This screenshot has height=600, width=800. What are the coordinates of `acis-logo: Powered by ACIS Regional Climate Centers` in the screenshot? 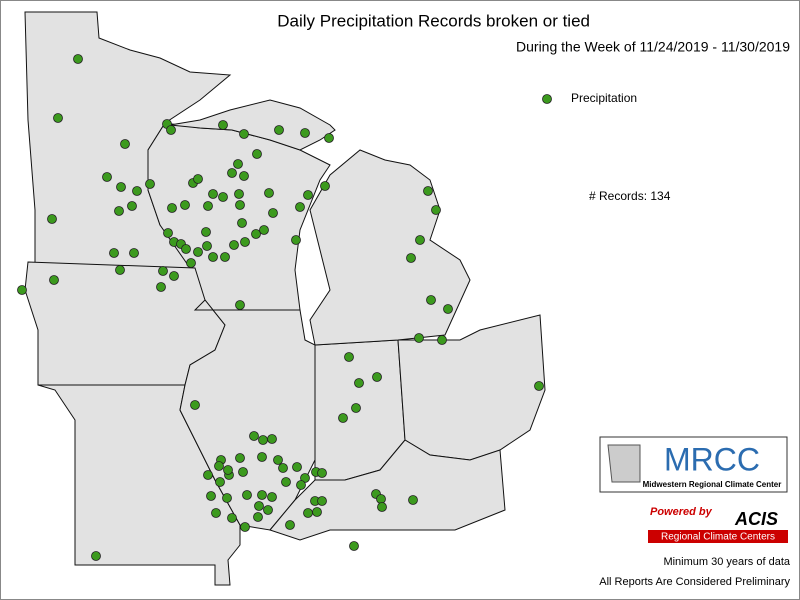 It's located at (718, 524).